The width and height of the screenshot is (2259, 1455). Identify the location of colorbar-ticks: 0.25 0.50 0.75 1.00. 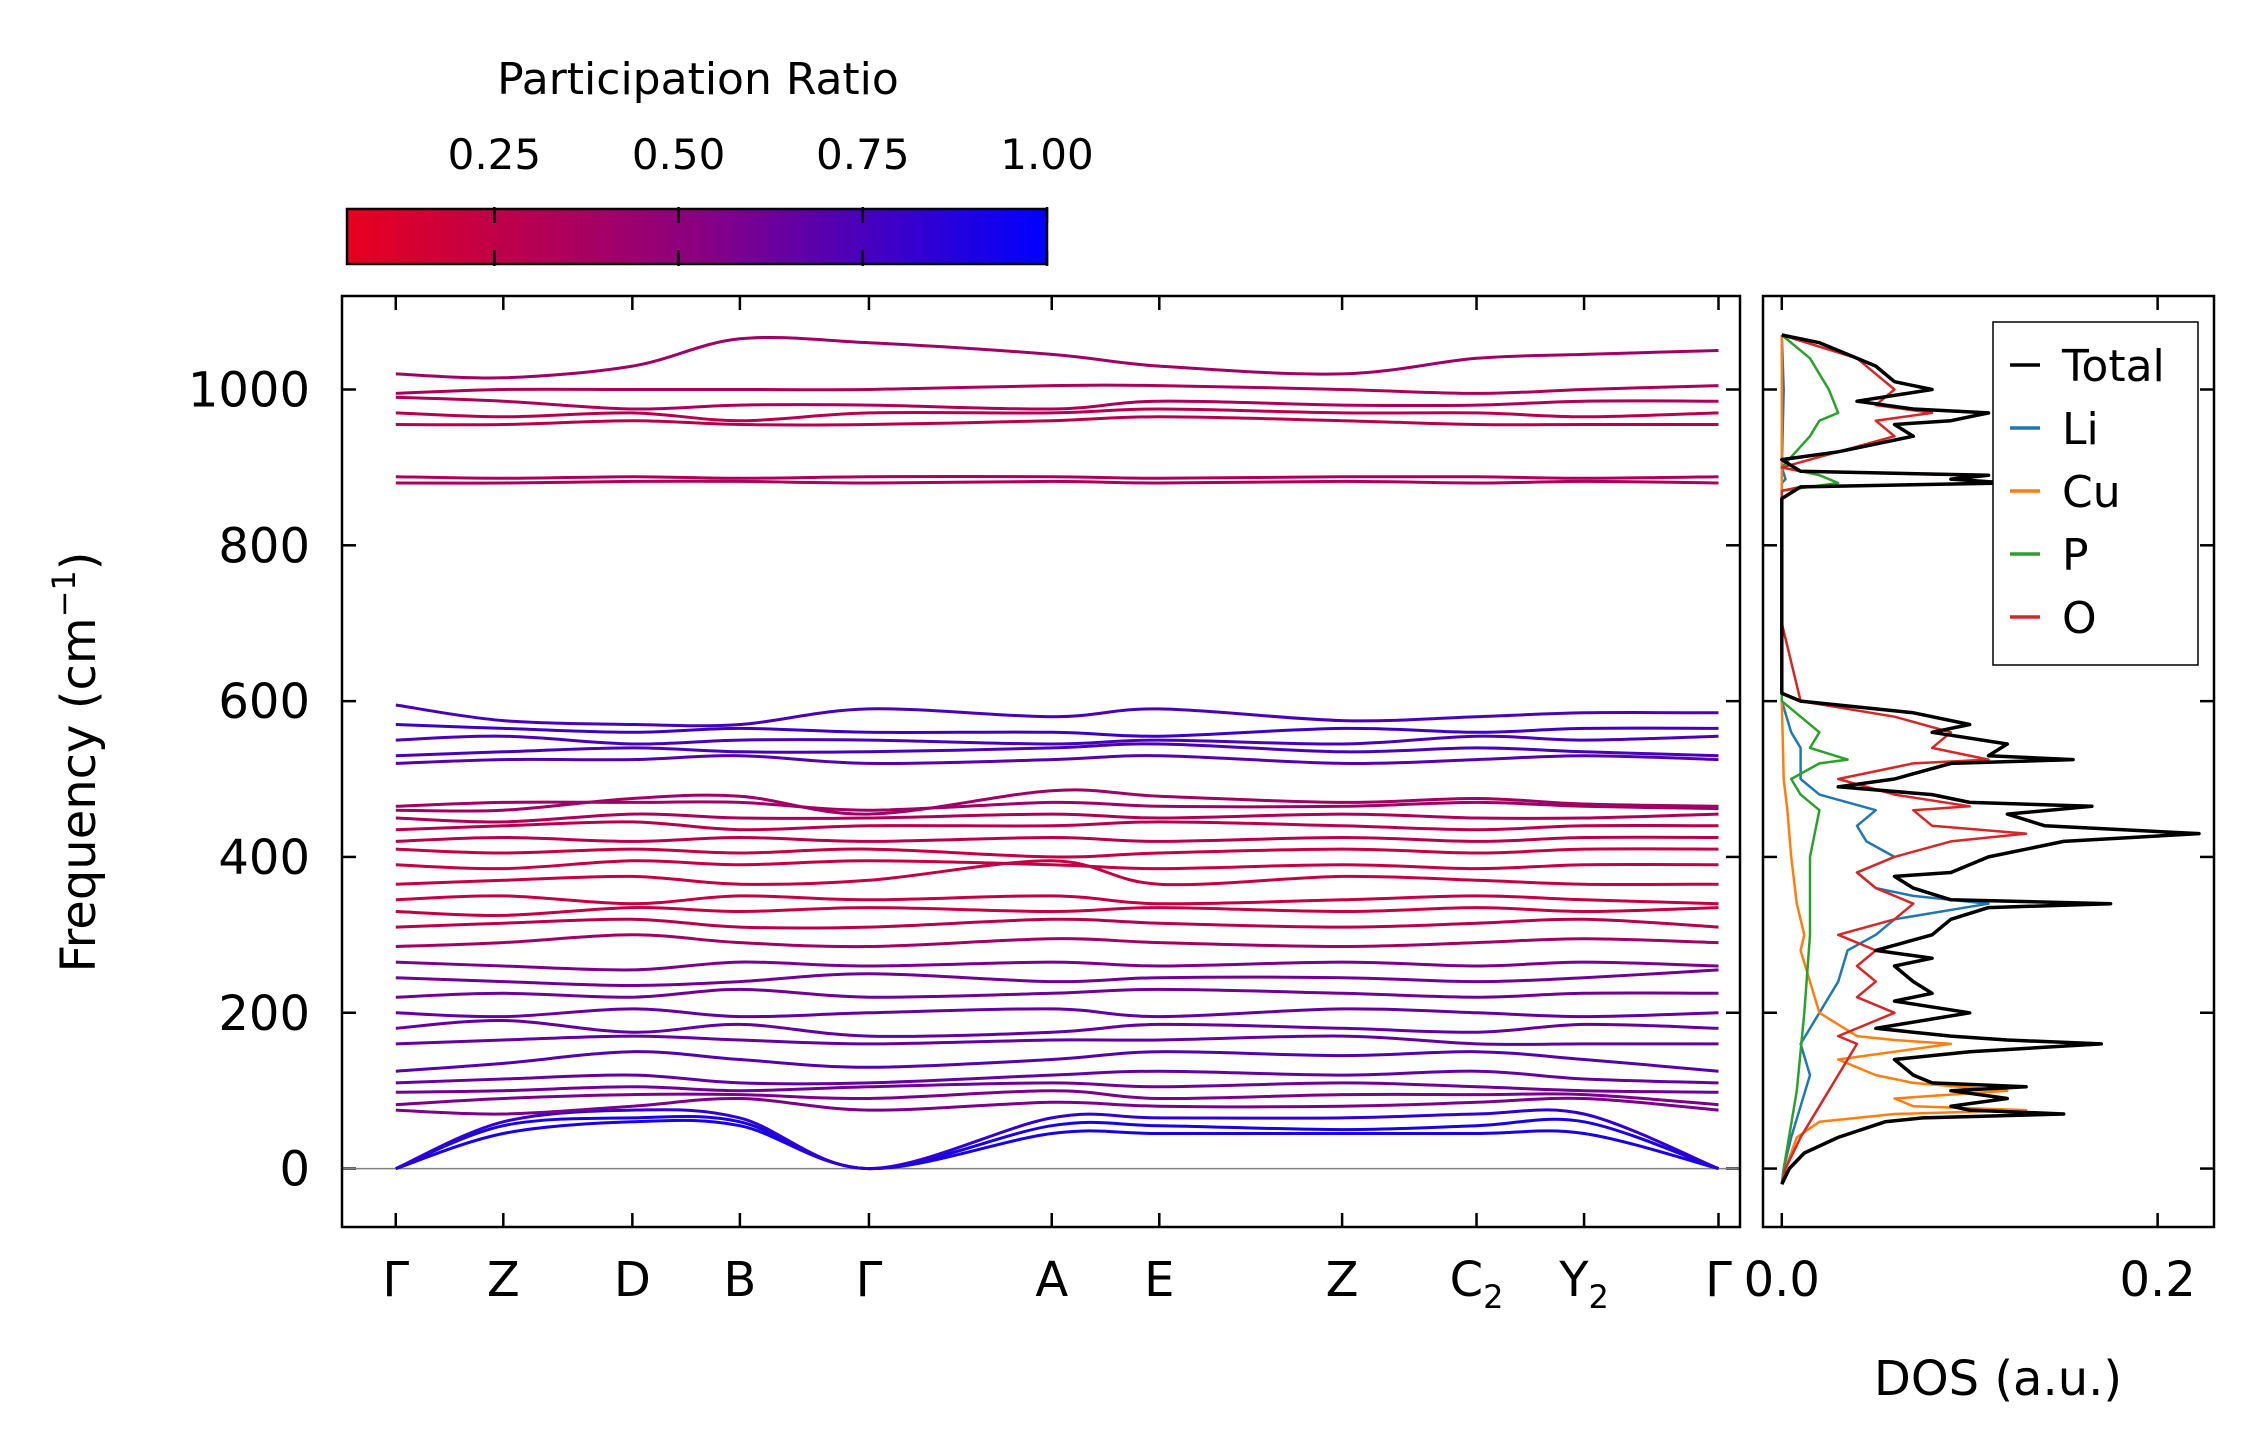
(771, 198).